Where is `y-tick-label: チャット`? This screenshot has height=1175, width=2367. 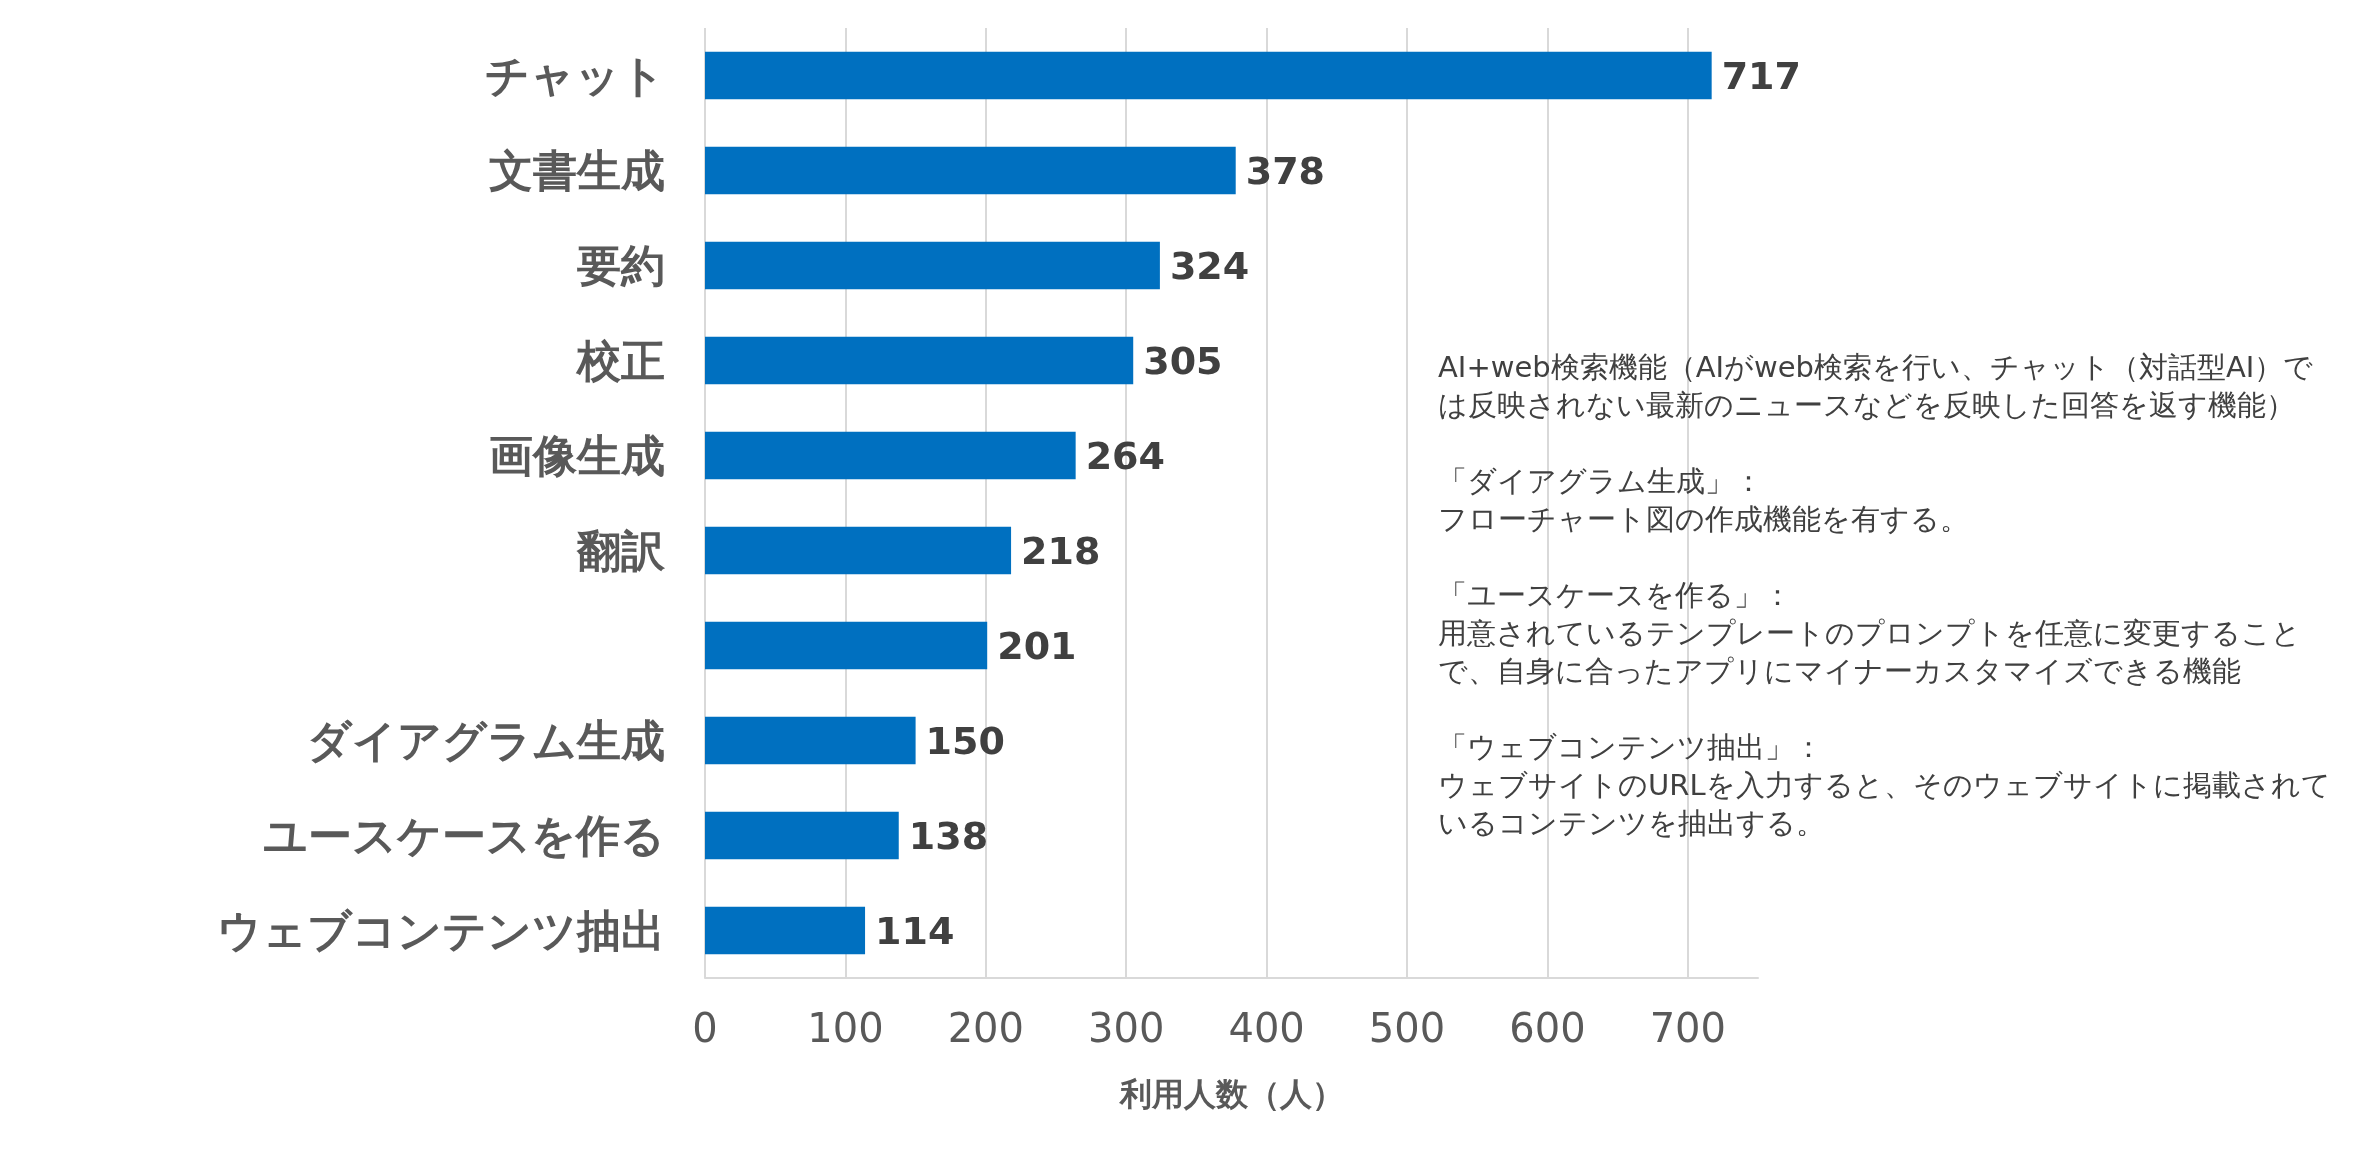 y-tick-label: チャット is located at coordinates (575, 75).